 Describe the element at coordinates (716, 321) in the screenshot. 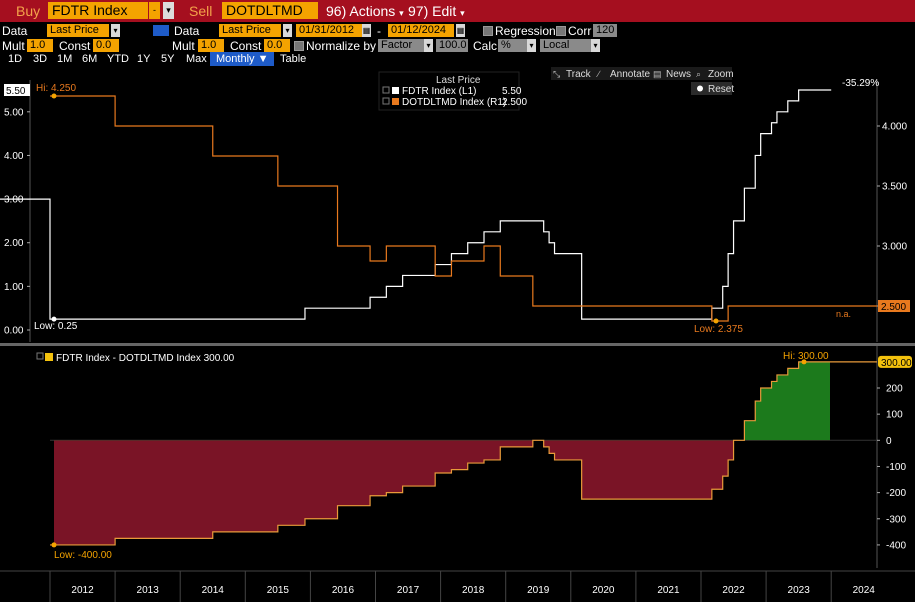

I see `low2-marker` at that location.